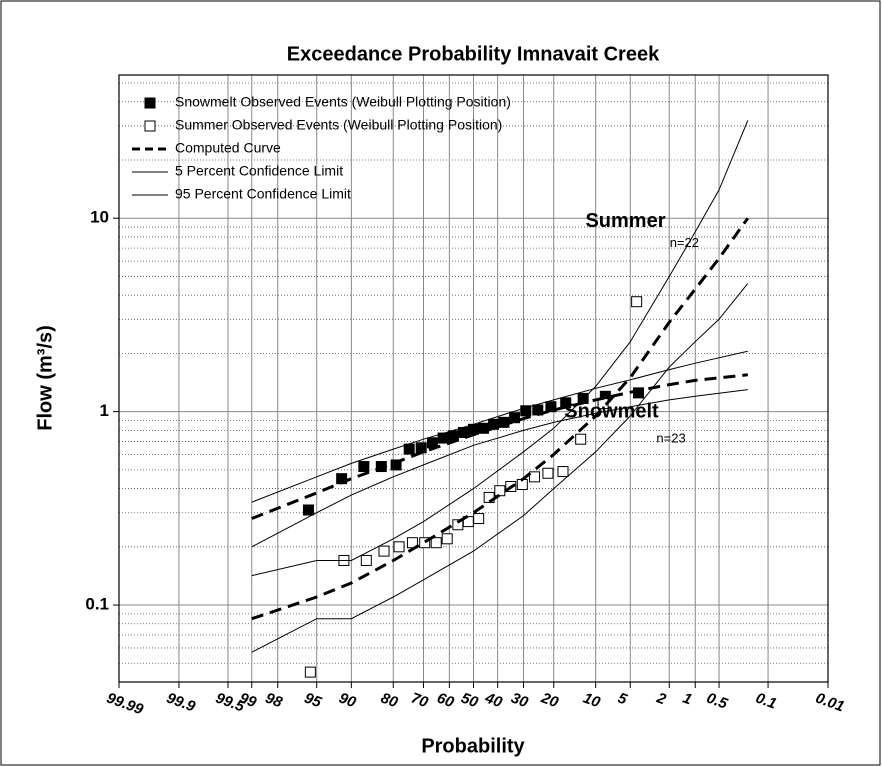 The image size is (882, 767). What do you see at coordinates (446, 701) in the screenshot?
I see `x-tick-label: 60` at bounding box center [446, 701].